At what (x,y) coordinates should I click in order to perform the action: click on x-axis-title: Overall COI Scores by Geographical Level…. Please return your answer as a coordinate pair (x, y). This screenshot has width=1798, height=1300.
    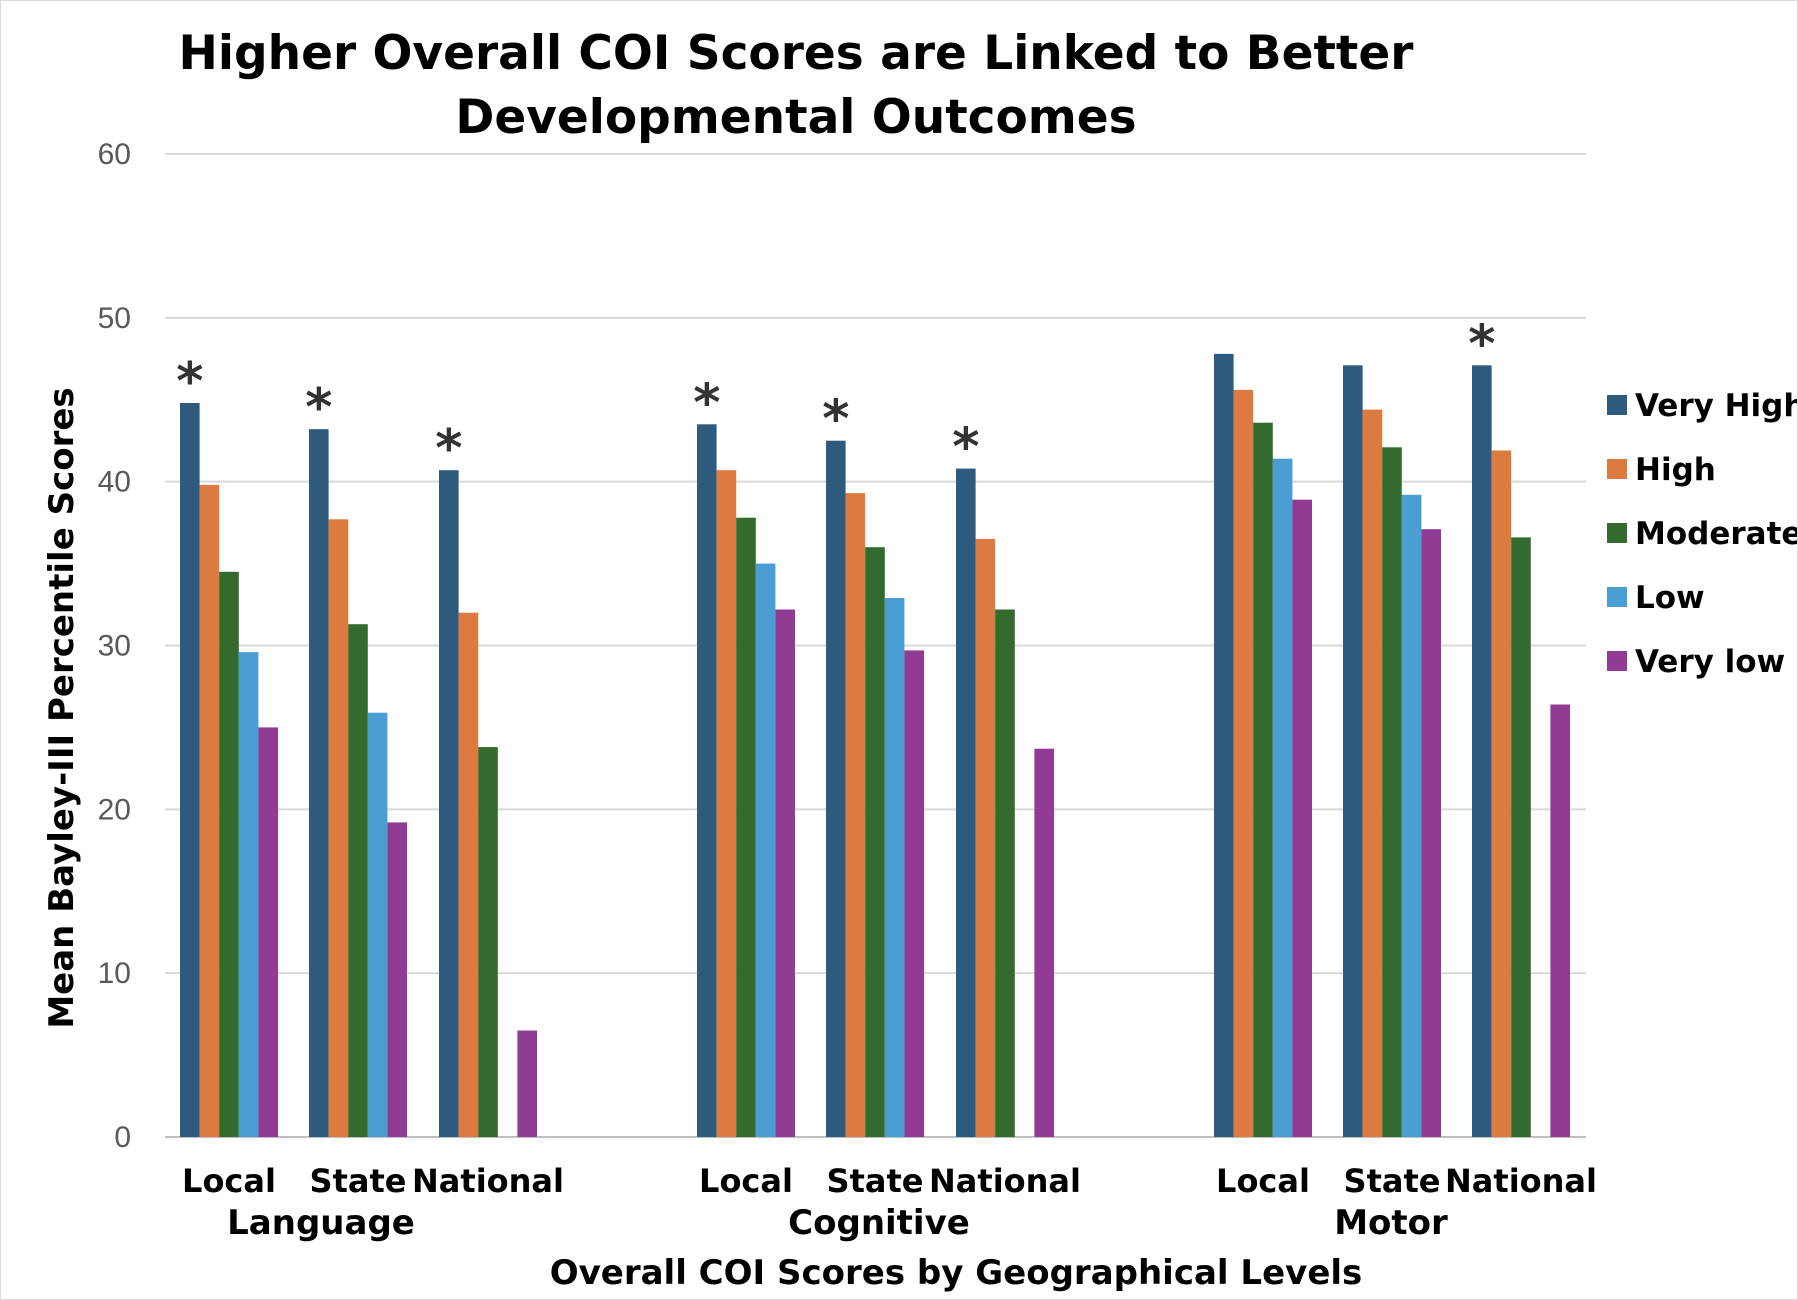
    Looking at the image, I should click on (956, 1273).